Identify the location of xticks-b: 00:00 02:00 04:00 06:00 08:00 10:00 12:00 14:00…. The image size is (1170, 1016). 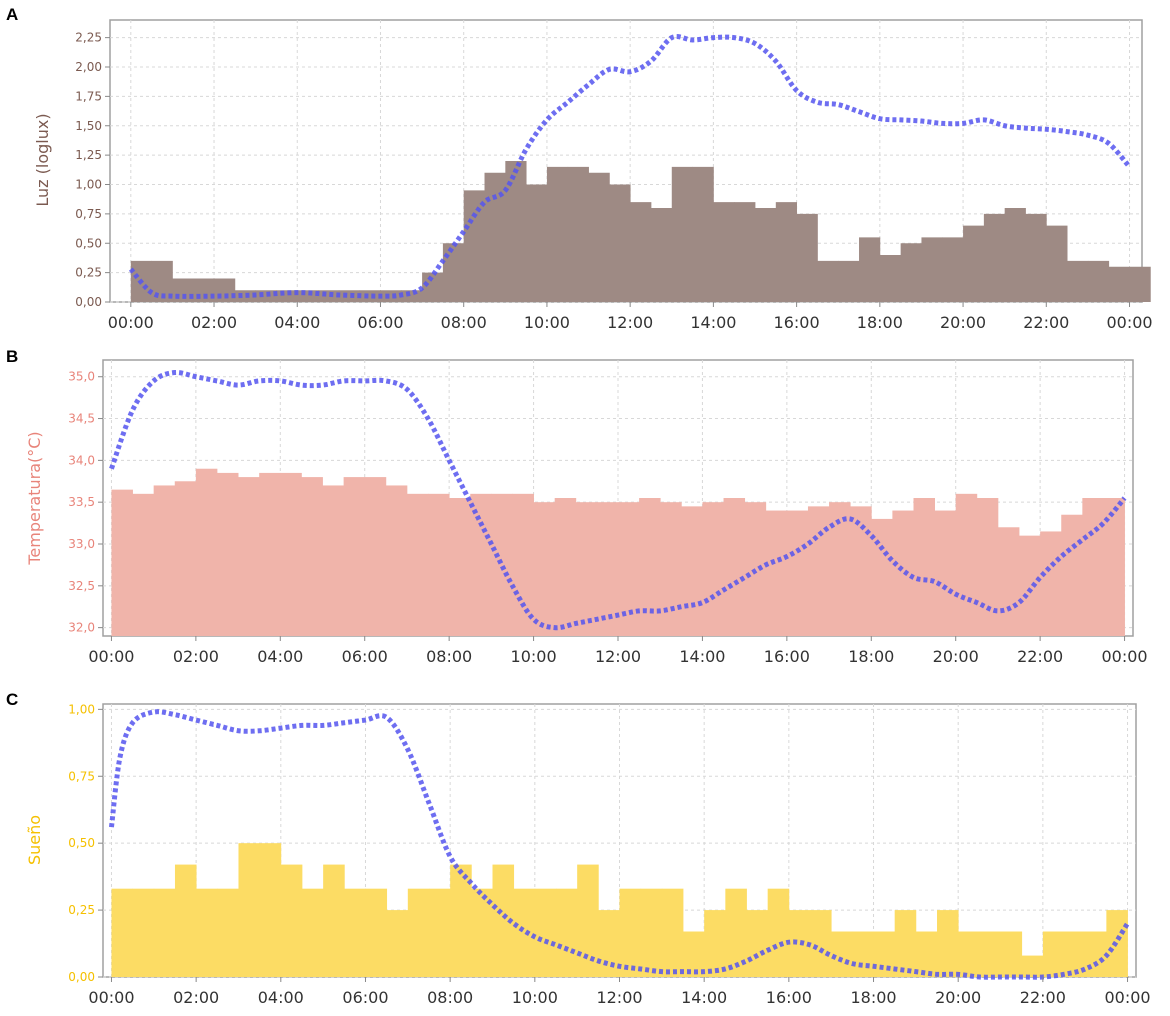
(618, 651).